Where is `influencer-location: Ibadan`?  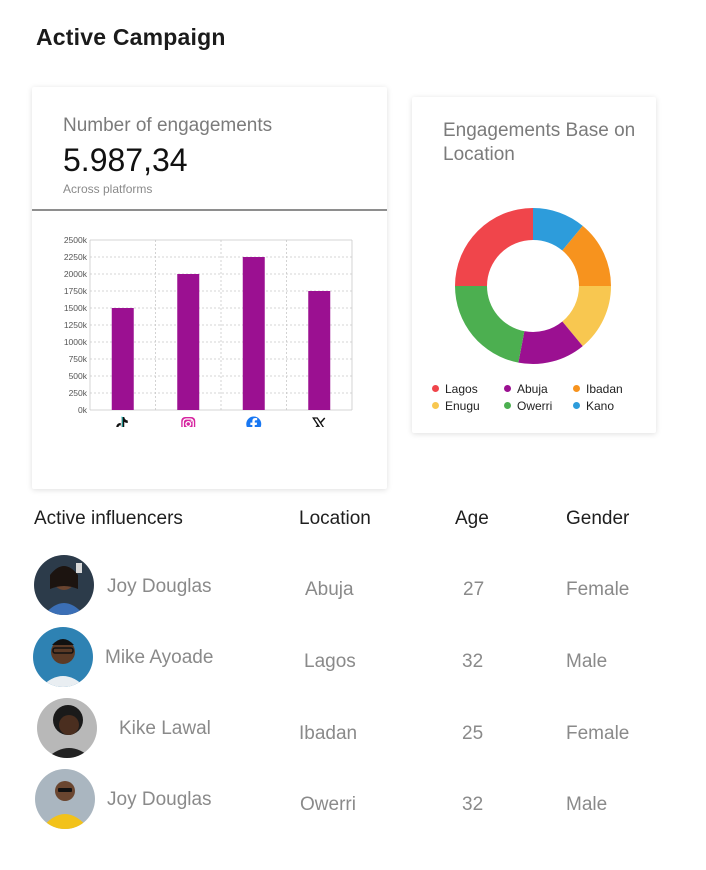 influencer-location: Ibadan is located at coordinates (328, 733).